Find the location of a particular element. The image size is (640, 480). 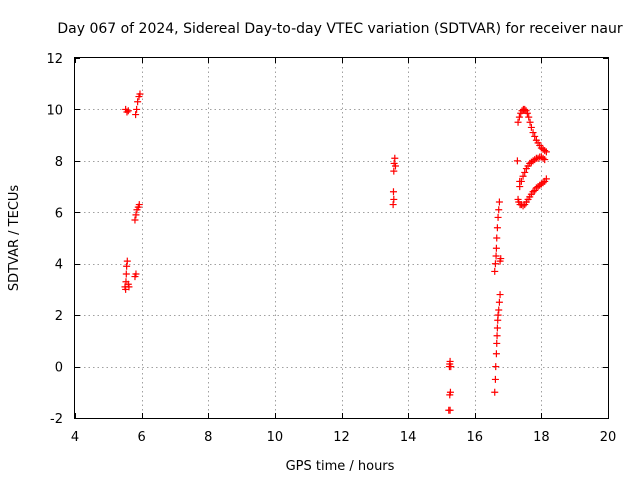

y-tick-label: 2 is located at coordinates (59, 316).